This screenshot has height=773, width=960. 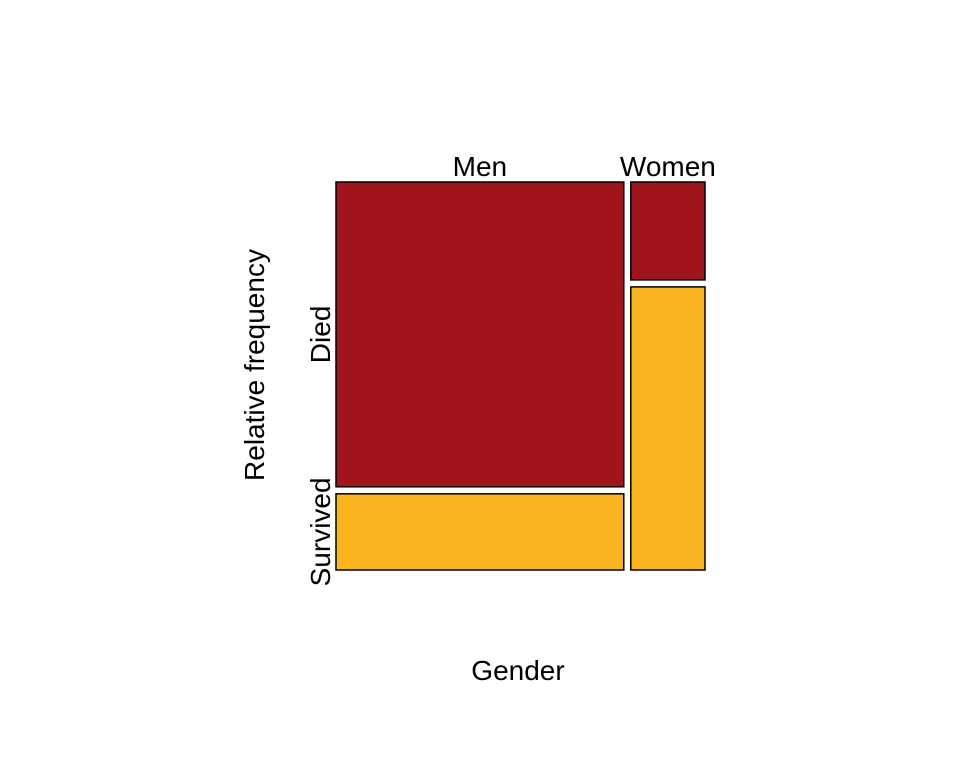 What do you see at coordinates (320, 531) in the screenshot?
I see `row-label: Survived` at bounding box center [320, 531].